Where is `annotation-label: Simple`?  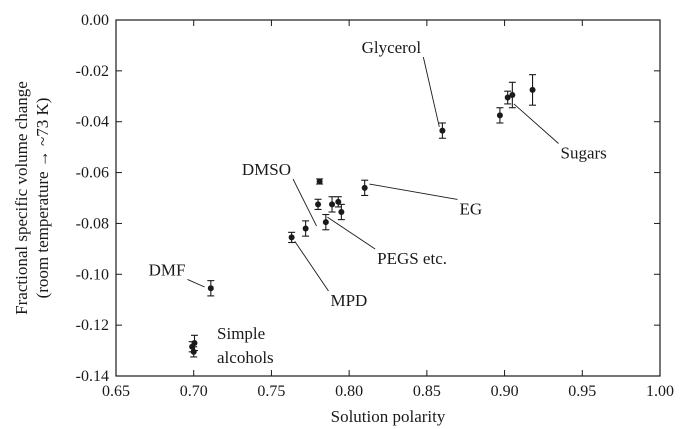
annotation-label: Simple is located at coordinates (241, 333).